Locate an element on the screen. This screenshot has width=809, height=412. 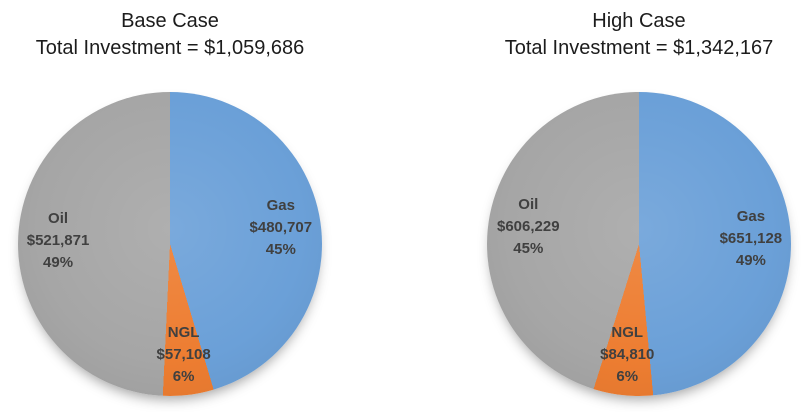
slice-value: $480,707 is located at coordinates (281, 227).